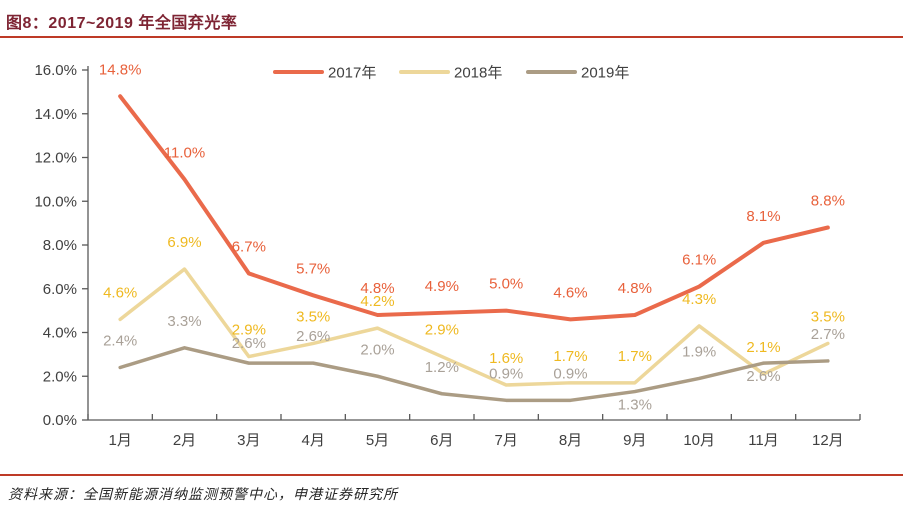 This screenshot has height=512, width=903. I want to click on data-label-2019年: 1.9%, so click(699, 351).